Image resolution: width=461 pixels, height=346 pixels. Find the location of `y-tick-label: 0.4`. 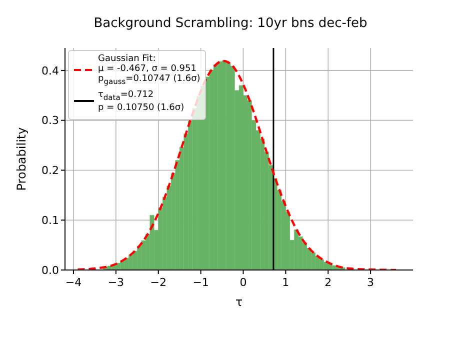

y-tick-label: 0.4 is located at coordinates (50, 71).